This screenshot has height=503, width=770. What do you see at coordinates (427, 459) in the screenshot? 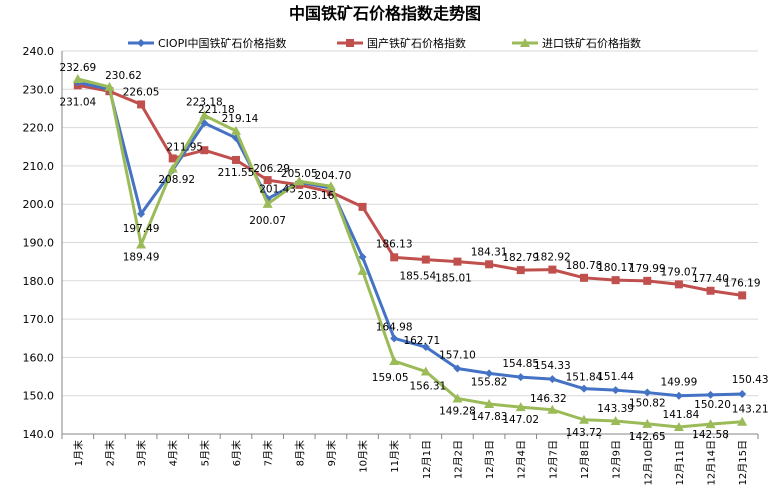
I see `x-tick-label: 12月1日` at bounding box center [427, 459].